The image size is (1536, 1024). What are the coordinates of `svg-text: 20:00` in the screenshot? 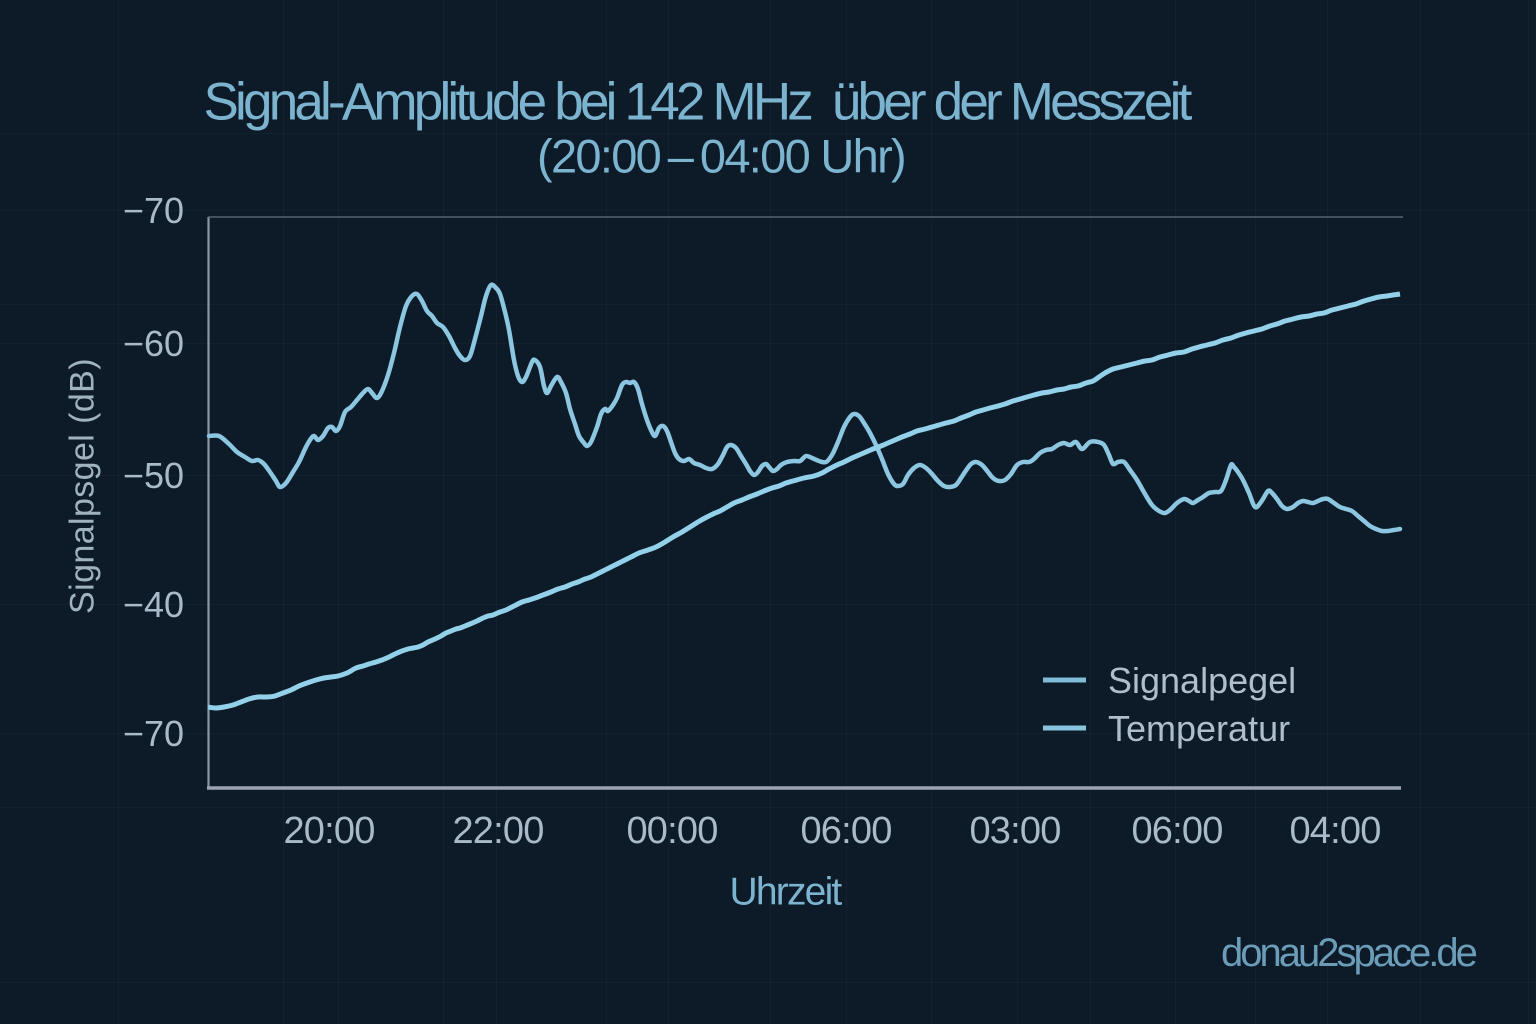 It's located at (328, 831).